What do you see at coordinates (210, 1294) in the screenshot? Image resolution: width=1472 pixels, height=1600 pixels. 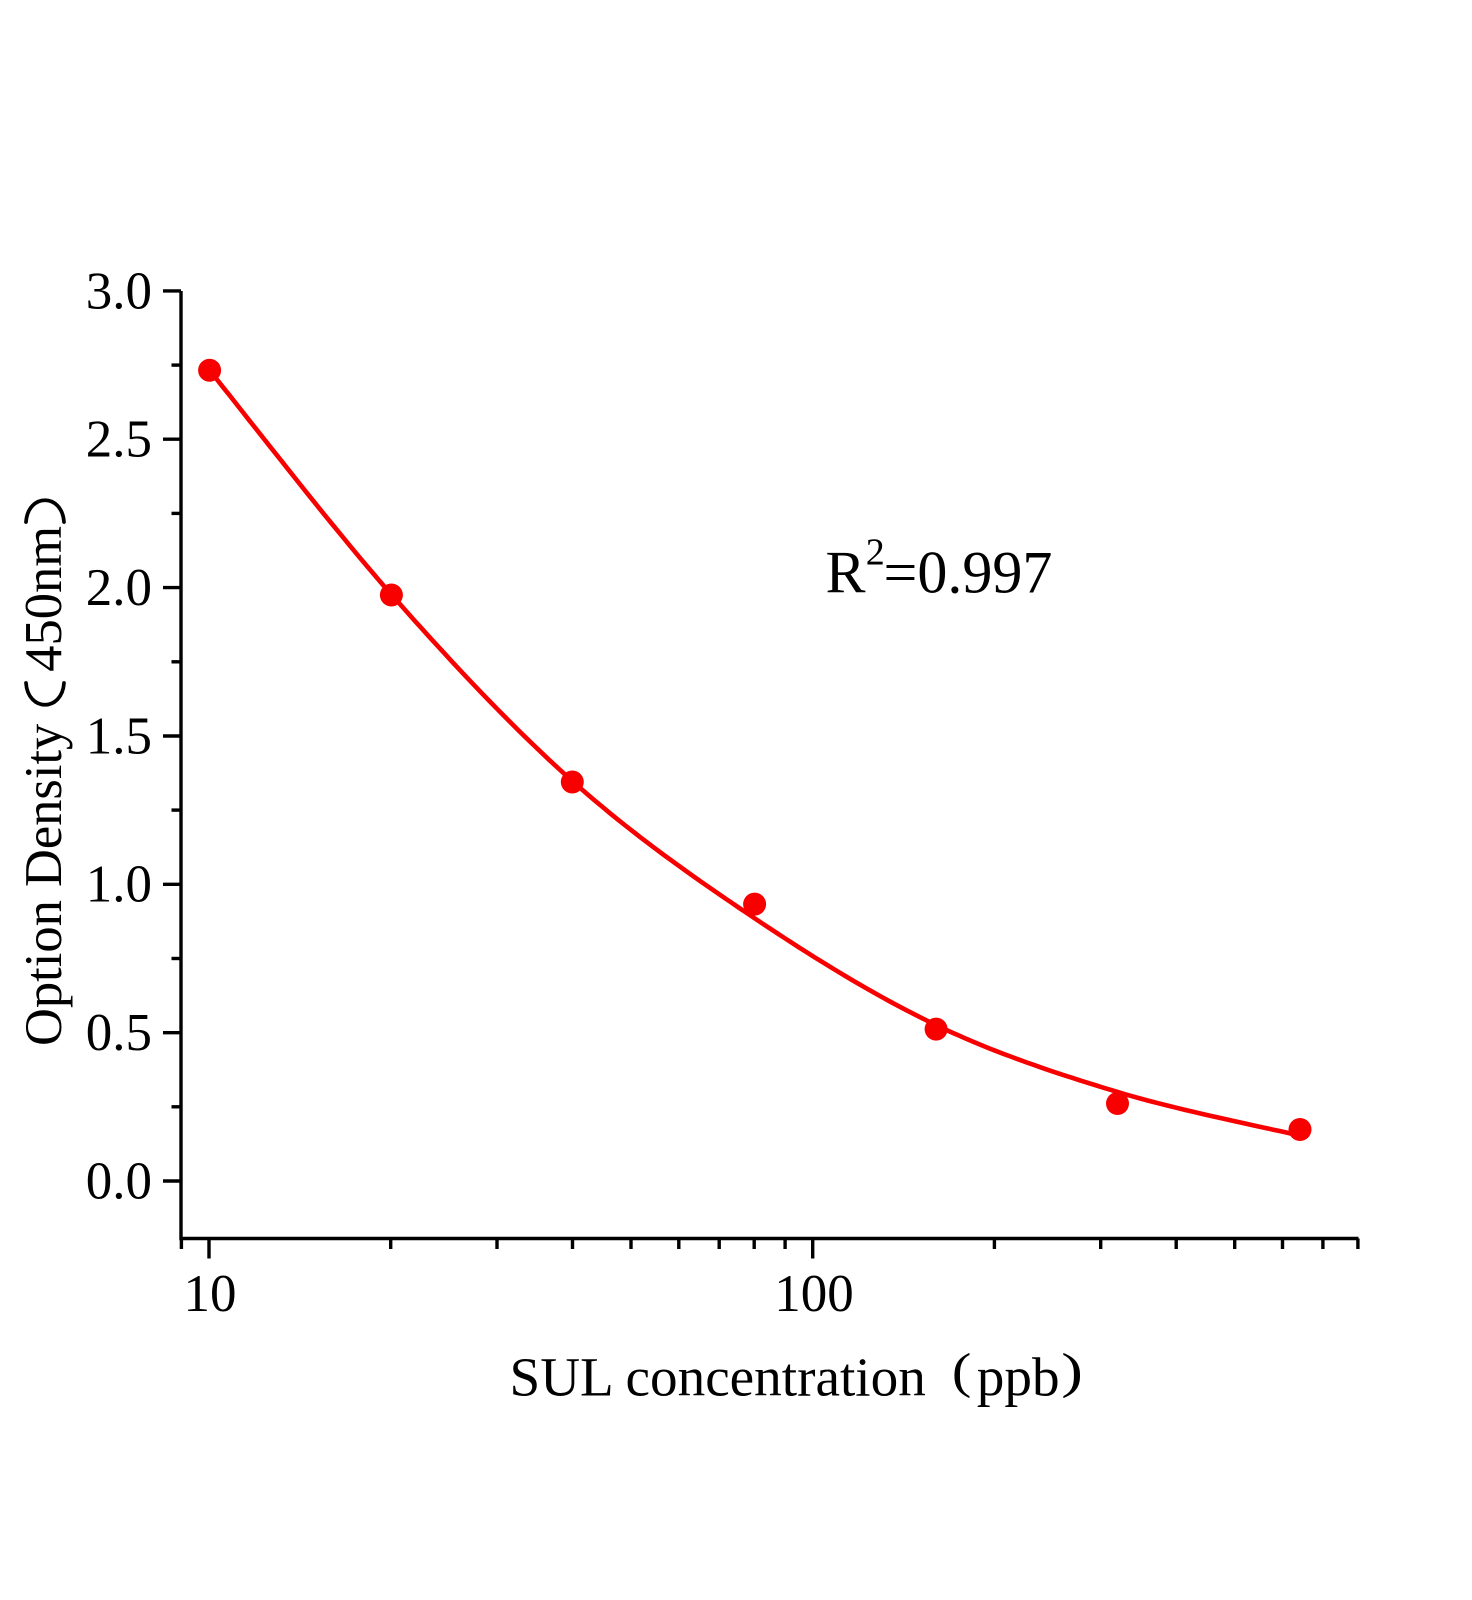 I see `svg-text: 10` at bounding box center [210, 1294].